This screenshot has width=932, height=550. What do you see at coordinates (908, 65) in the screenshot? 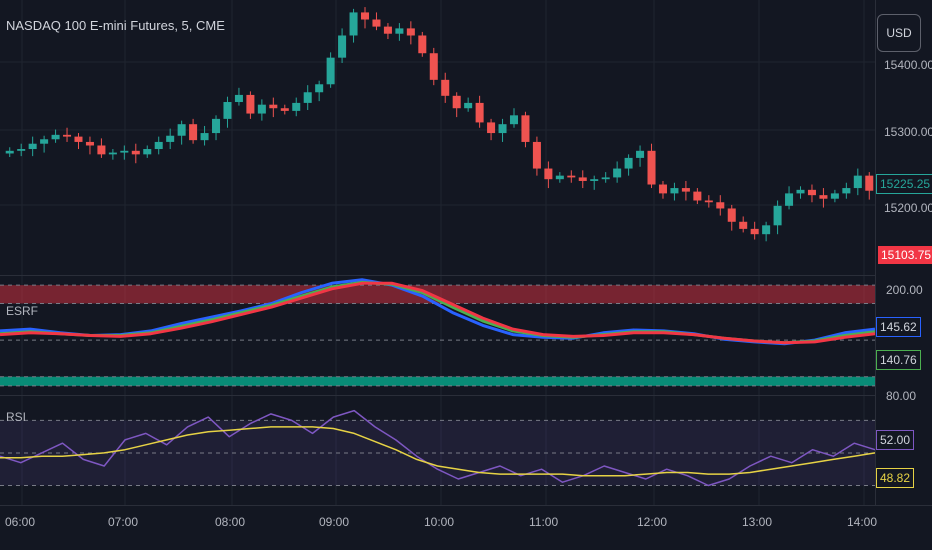
I see `price-tick-label: 15400.00` at bounding box center [908, 65].